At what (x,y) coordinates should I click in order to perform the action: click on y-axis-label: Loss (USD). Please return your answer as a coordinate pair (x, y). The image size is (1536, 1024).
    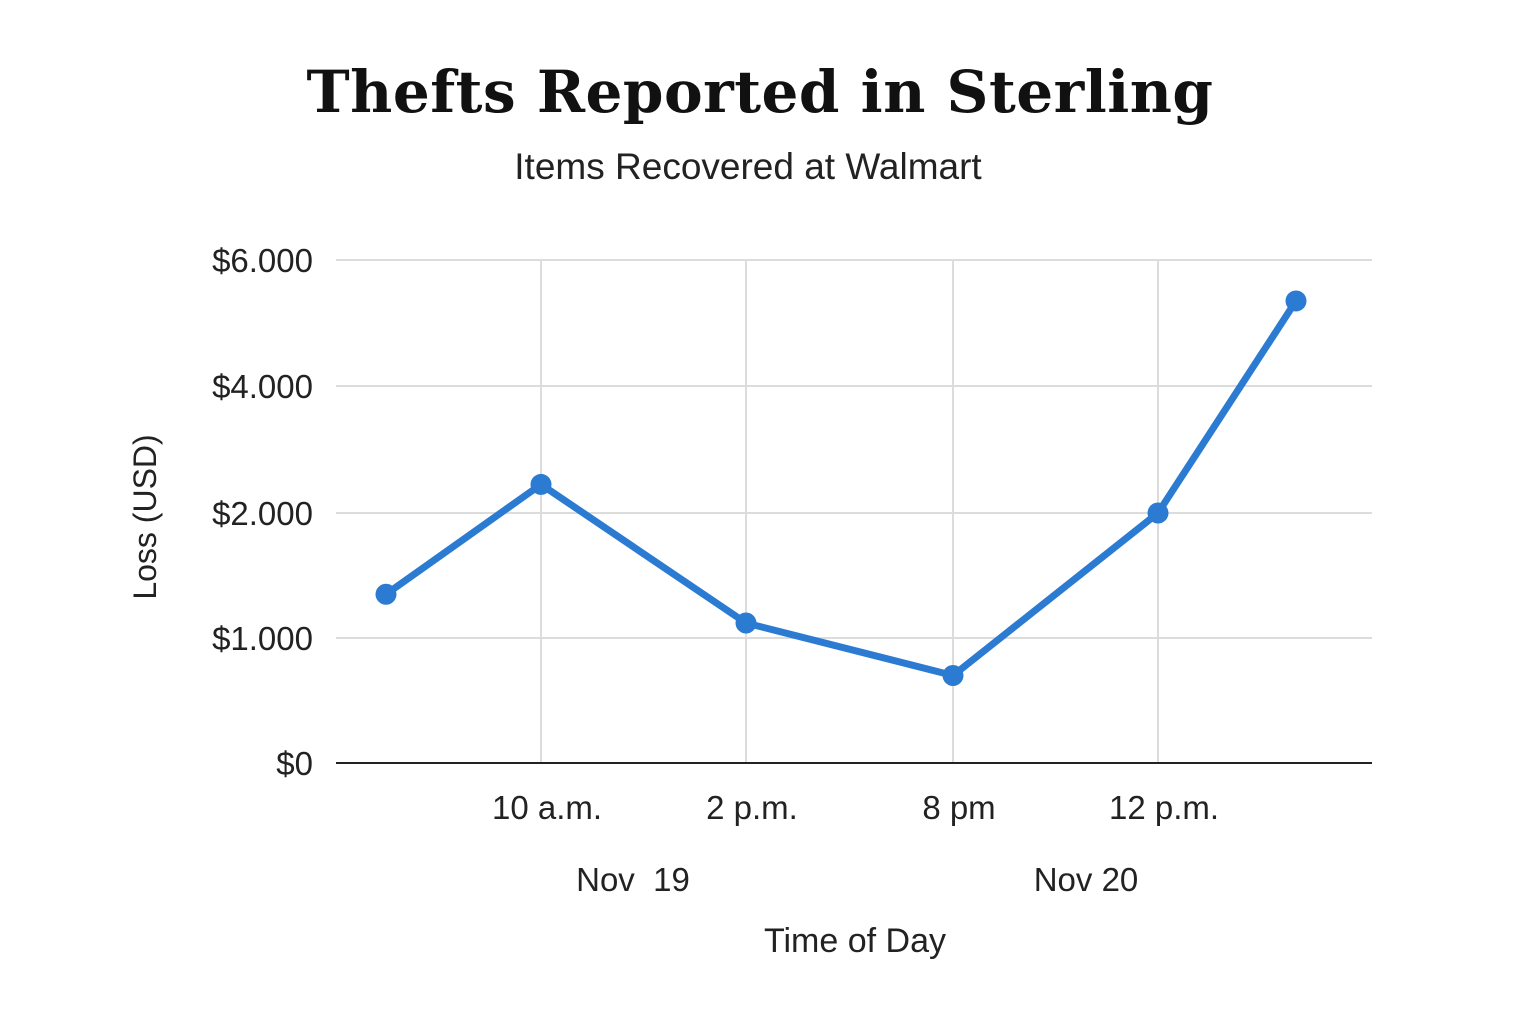
    Looking at the image, I should click on (145, 516).